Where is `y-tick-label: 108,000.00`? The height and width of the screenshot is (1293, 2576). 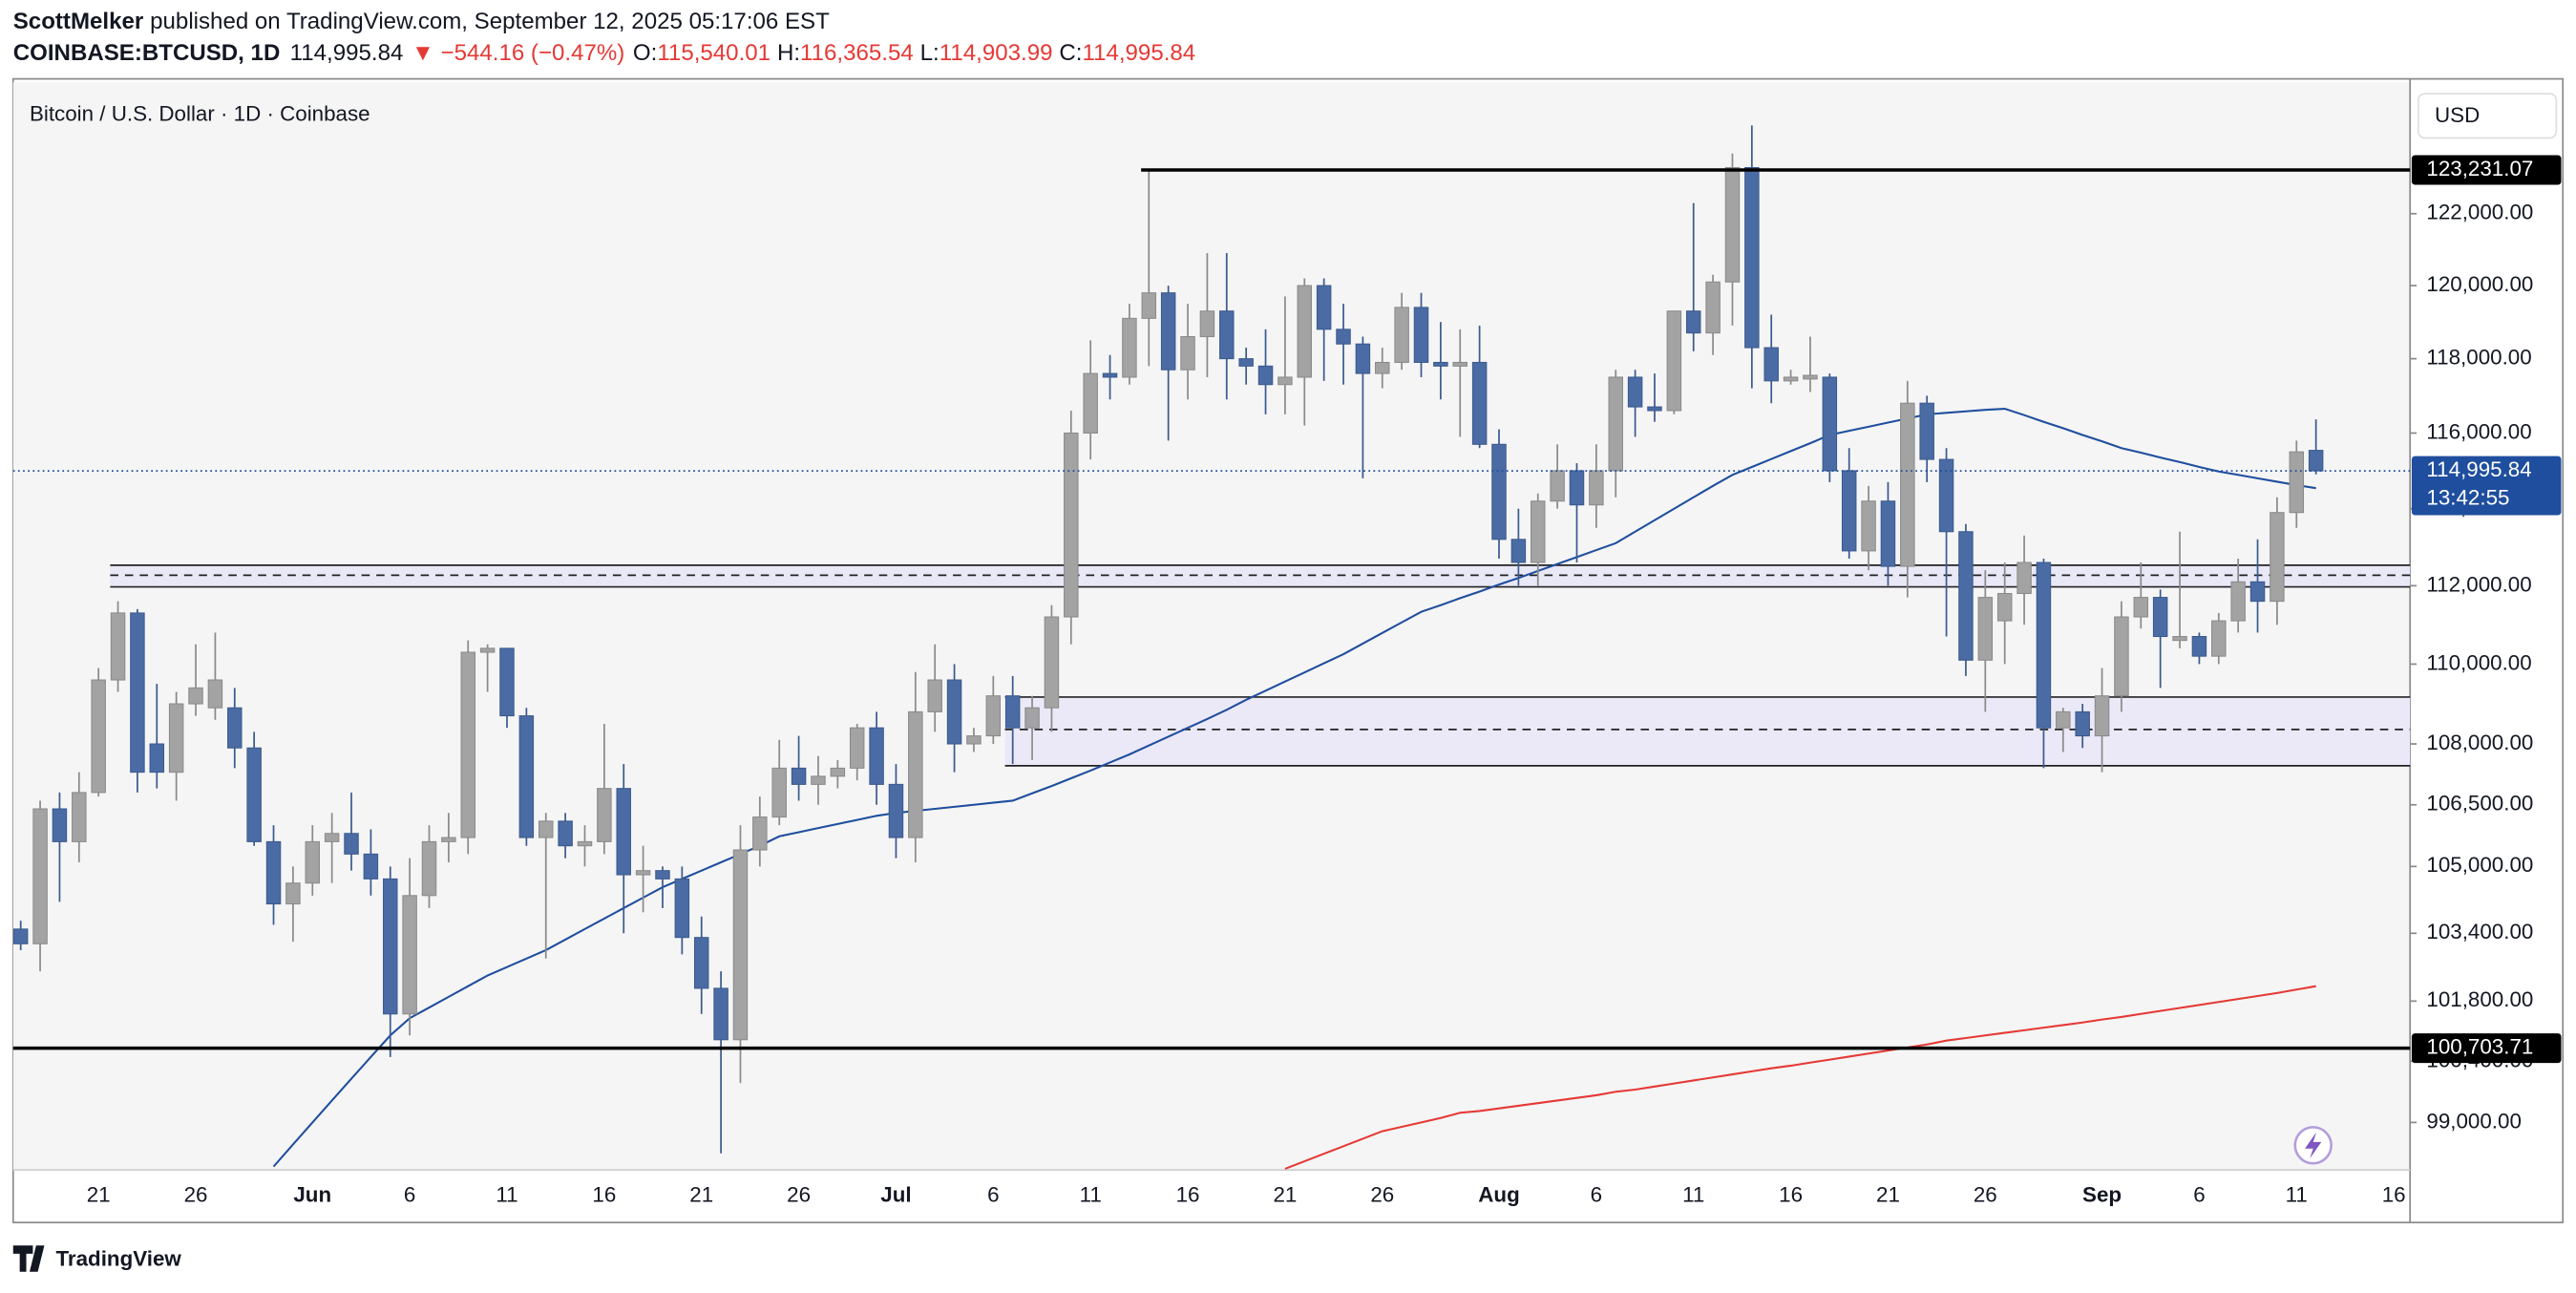 y-tick-label: 108,000.00 is located at coordinates (2479, 742).